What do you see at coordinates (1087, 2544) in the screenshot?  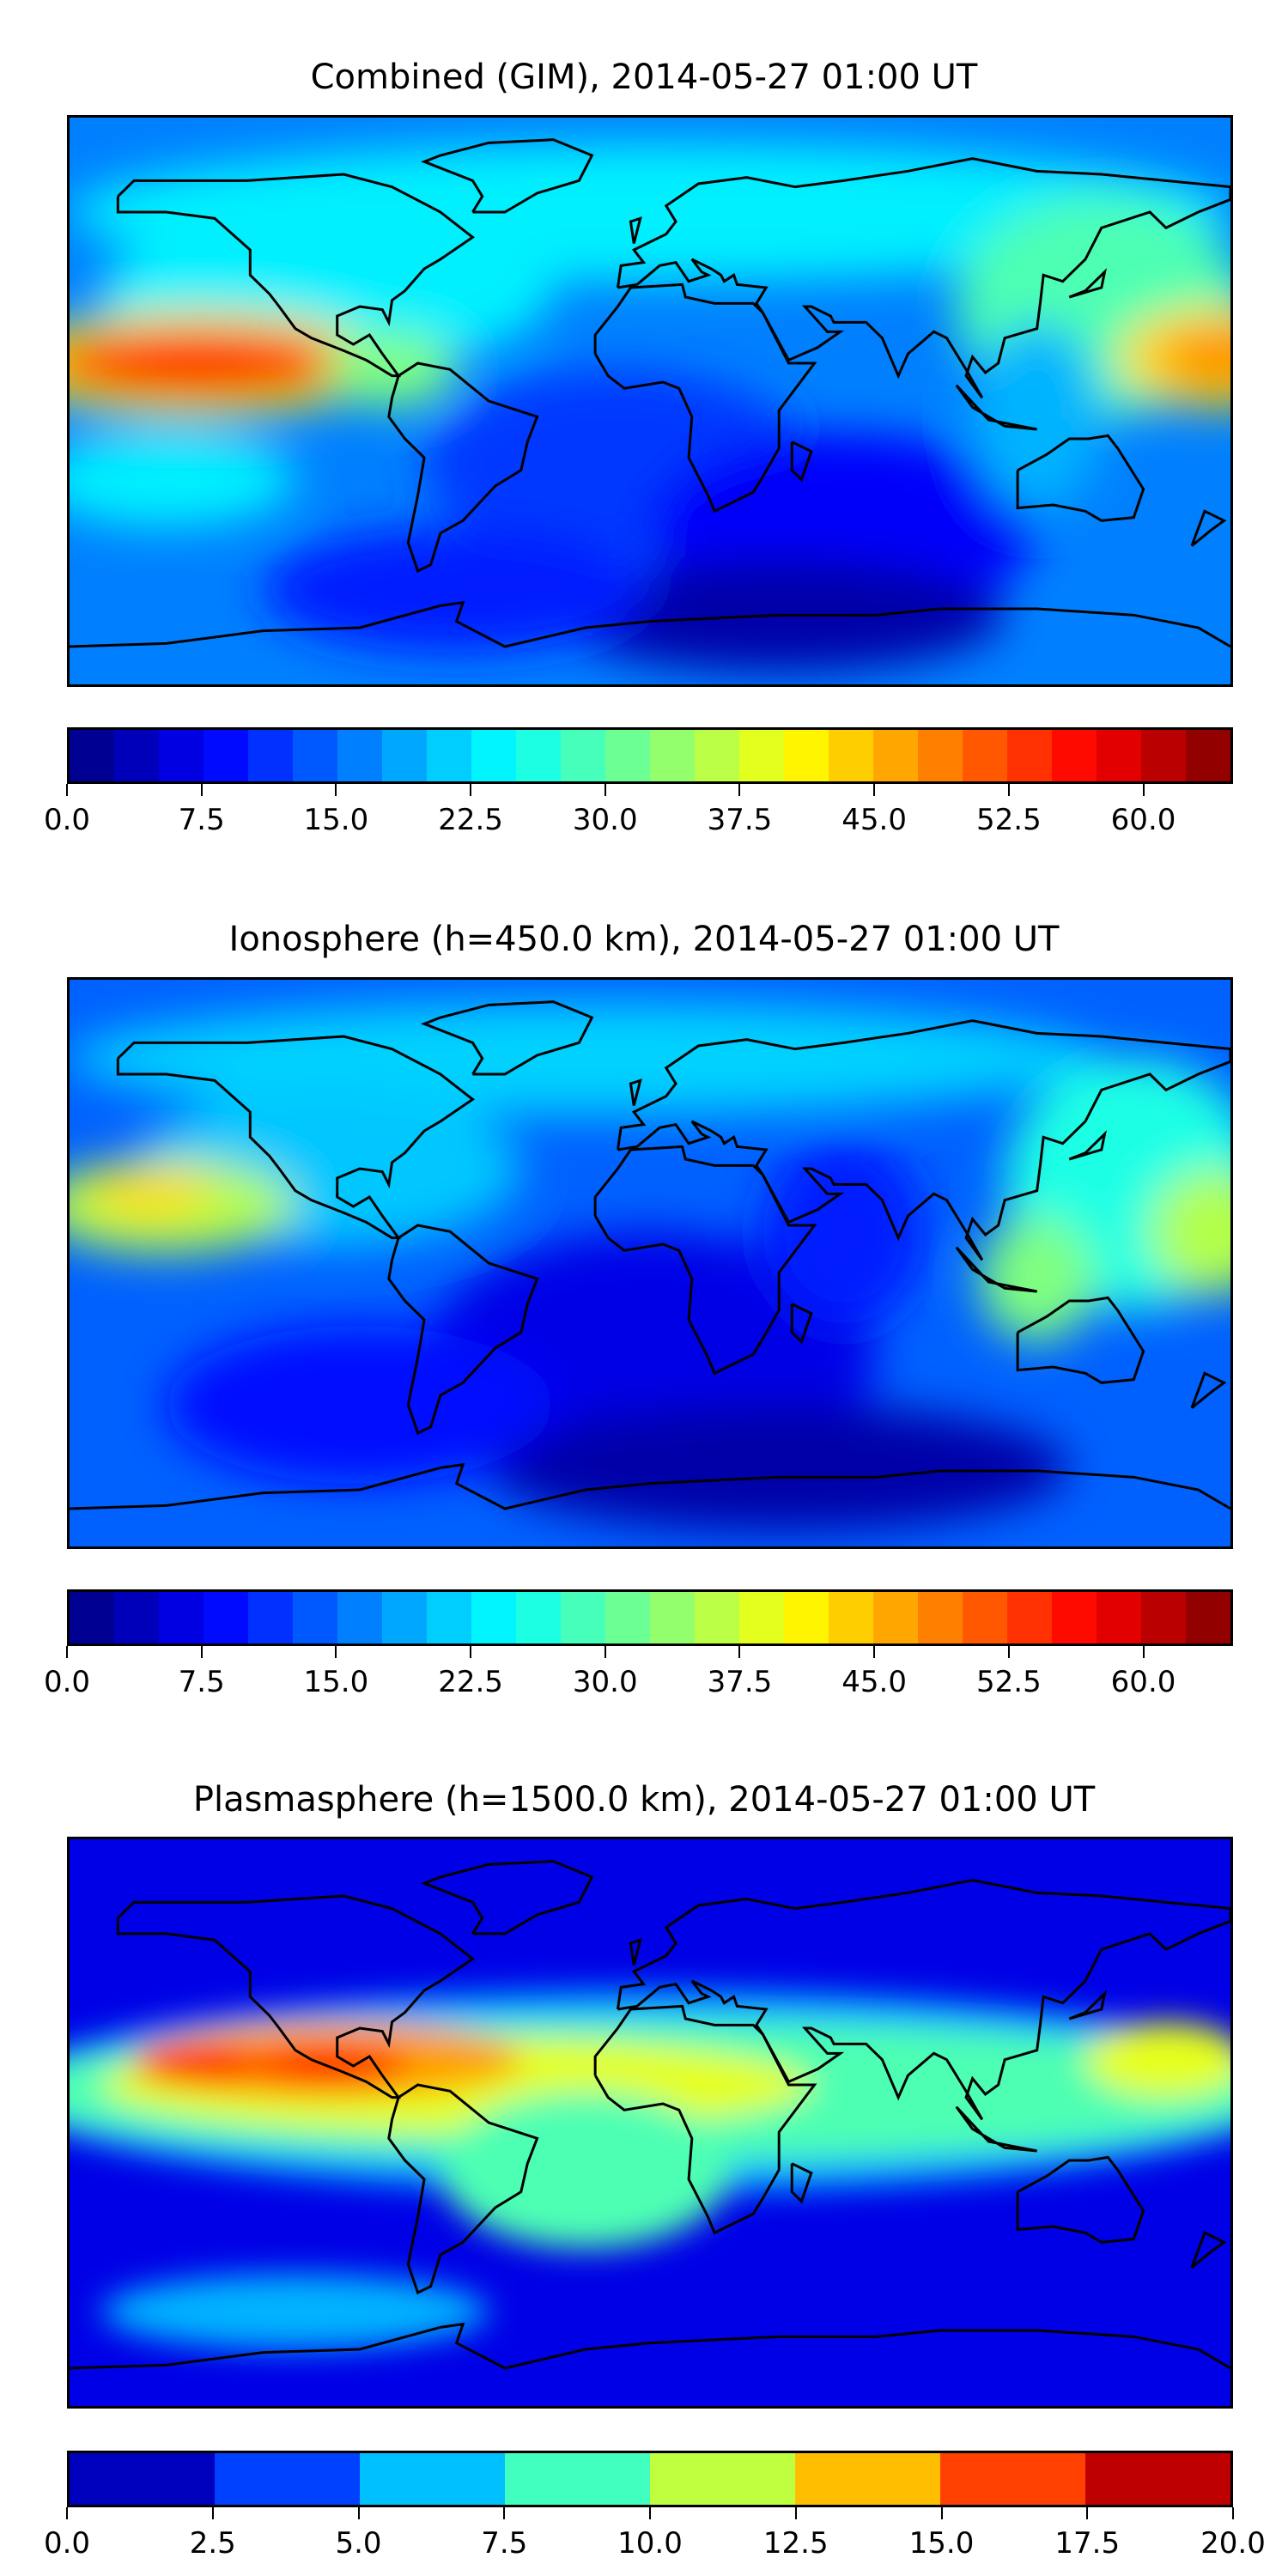 I see `colorbar-tick-label: 17.5` at bounding box center [1087, 2544].